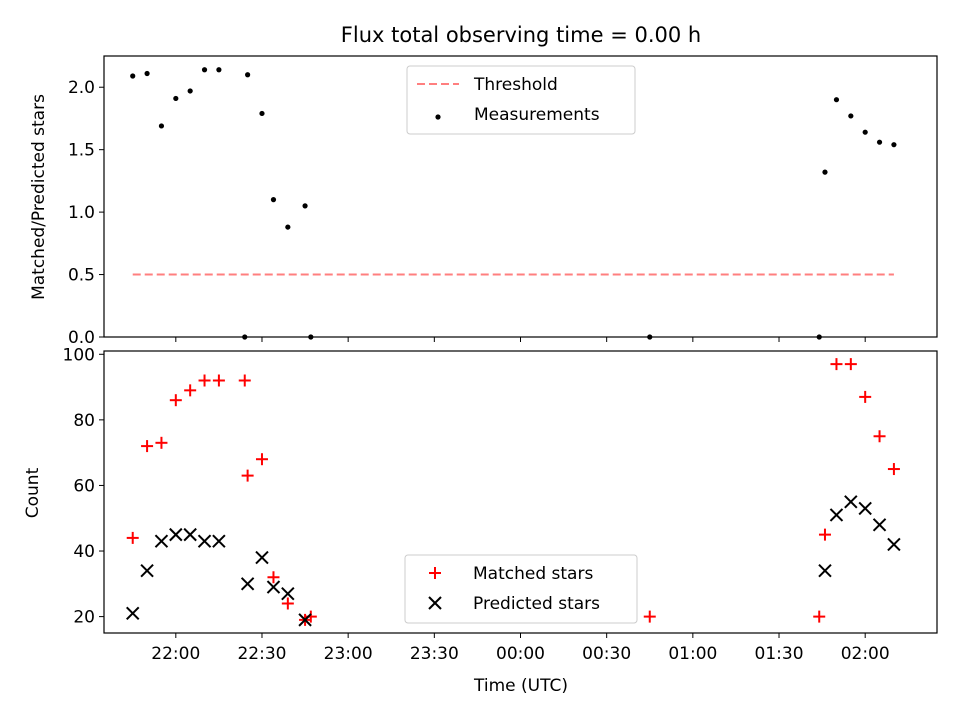  What do you see at coordinates (84, 486) in the screenshot?
I see `count-y-tick-label: 60` at bounding box center [84, 486].